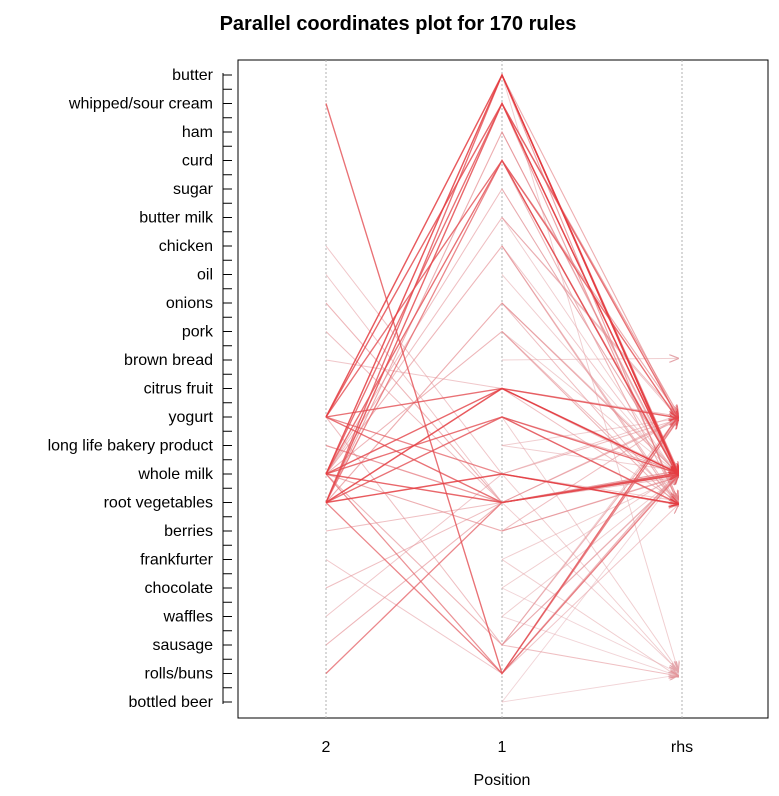 The height and width of the screenshot is (796, 779). Describe the element at coordinates (179, 674) in the screenshot. I see `y-label: rolls/buns` at that location.